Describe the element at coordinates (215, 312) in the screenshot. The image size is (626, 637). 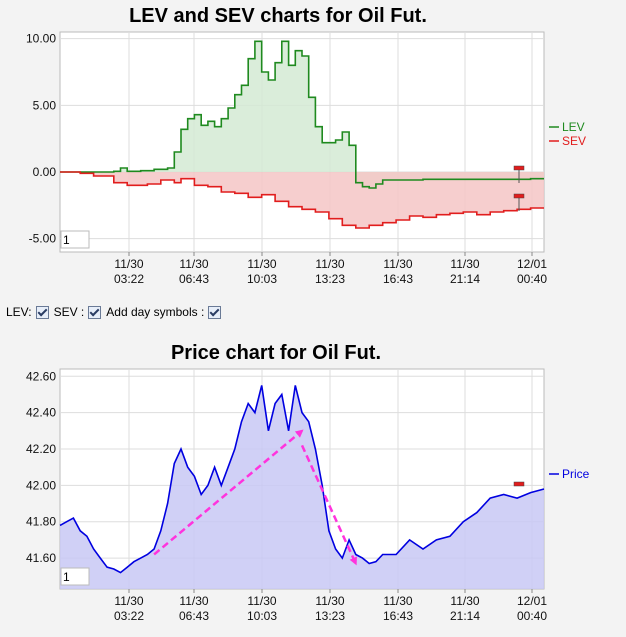
I see `day-symbols-checkbox` at that location.